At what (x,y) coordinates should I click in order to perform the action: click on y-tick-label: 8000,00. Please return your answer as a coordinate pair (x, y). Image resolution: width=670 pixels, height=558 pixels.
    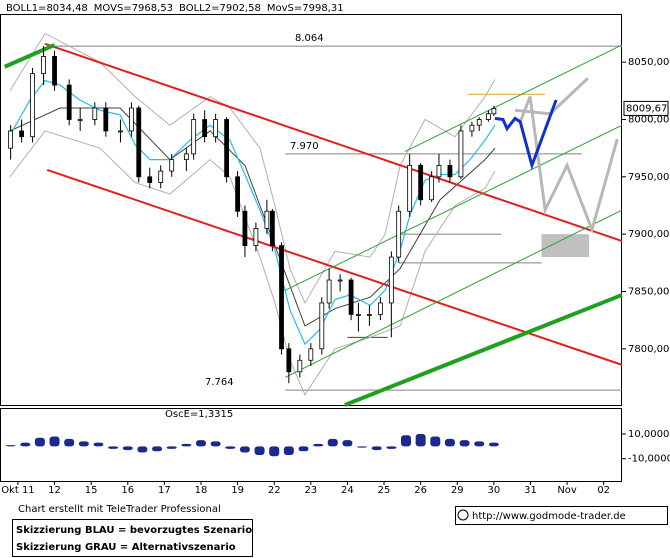
    Looking at the image, I should click on (648, 119).